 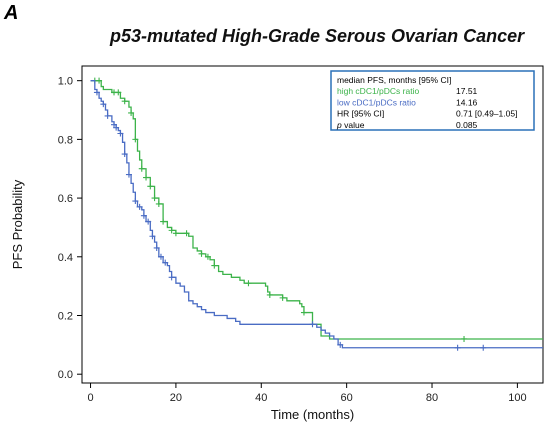 What do you see at coordinates (65, 375) in the screenshot?
I see `y-tick-label: 0.0` at bounding box center [65, 375].